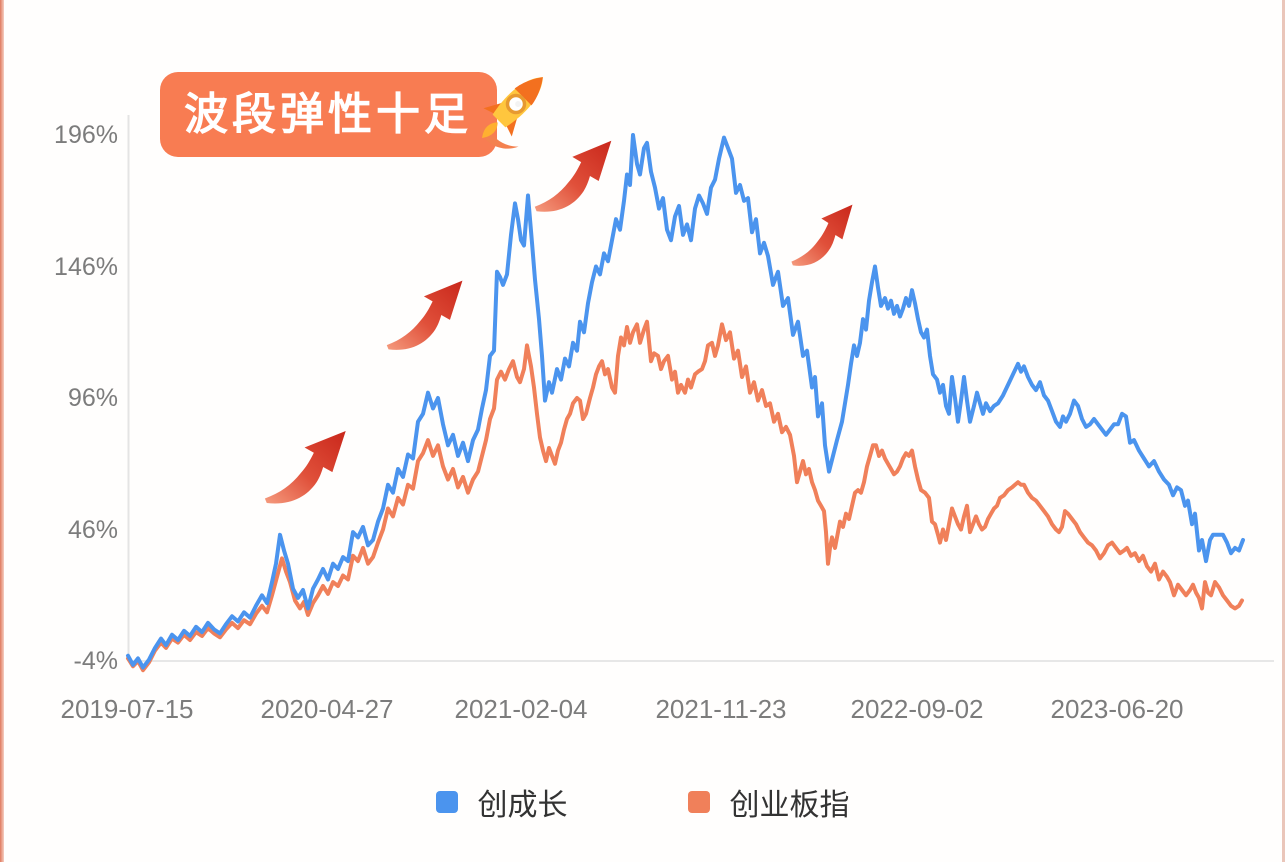  Describe the element at coordinates (522, 805) in the screenshot. I see `legend-label: 创成长` at that location.